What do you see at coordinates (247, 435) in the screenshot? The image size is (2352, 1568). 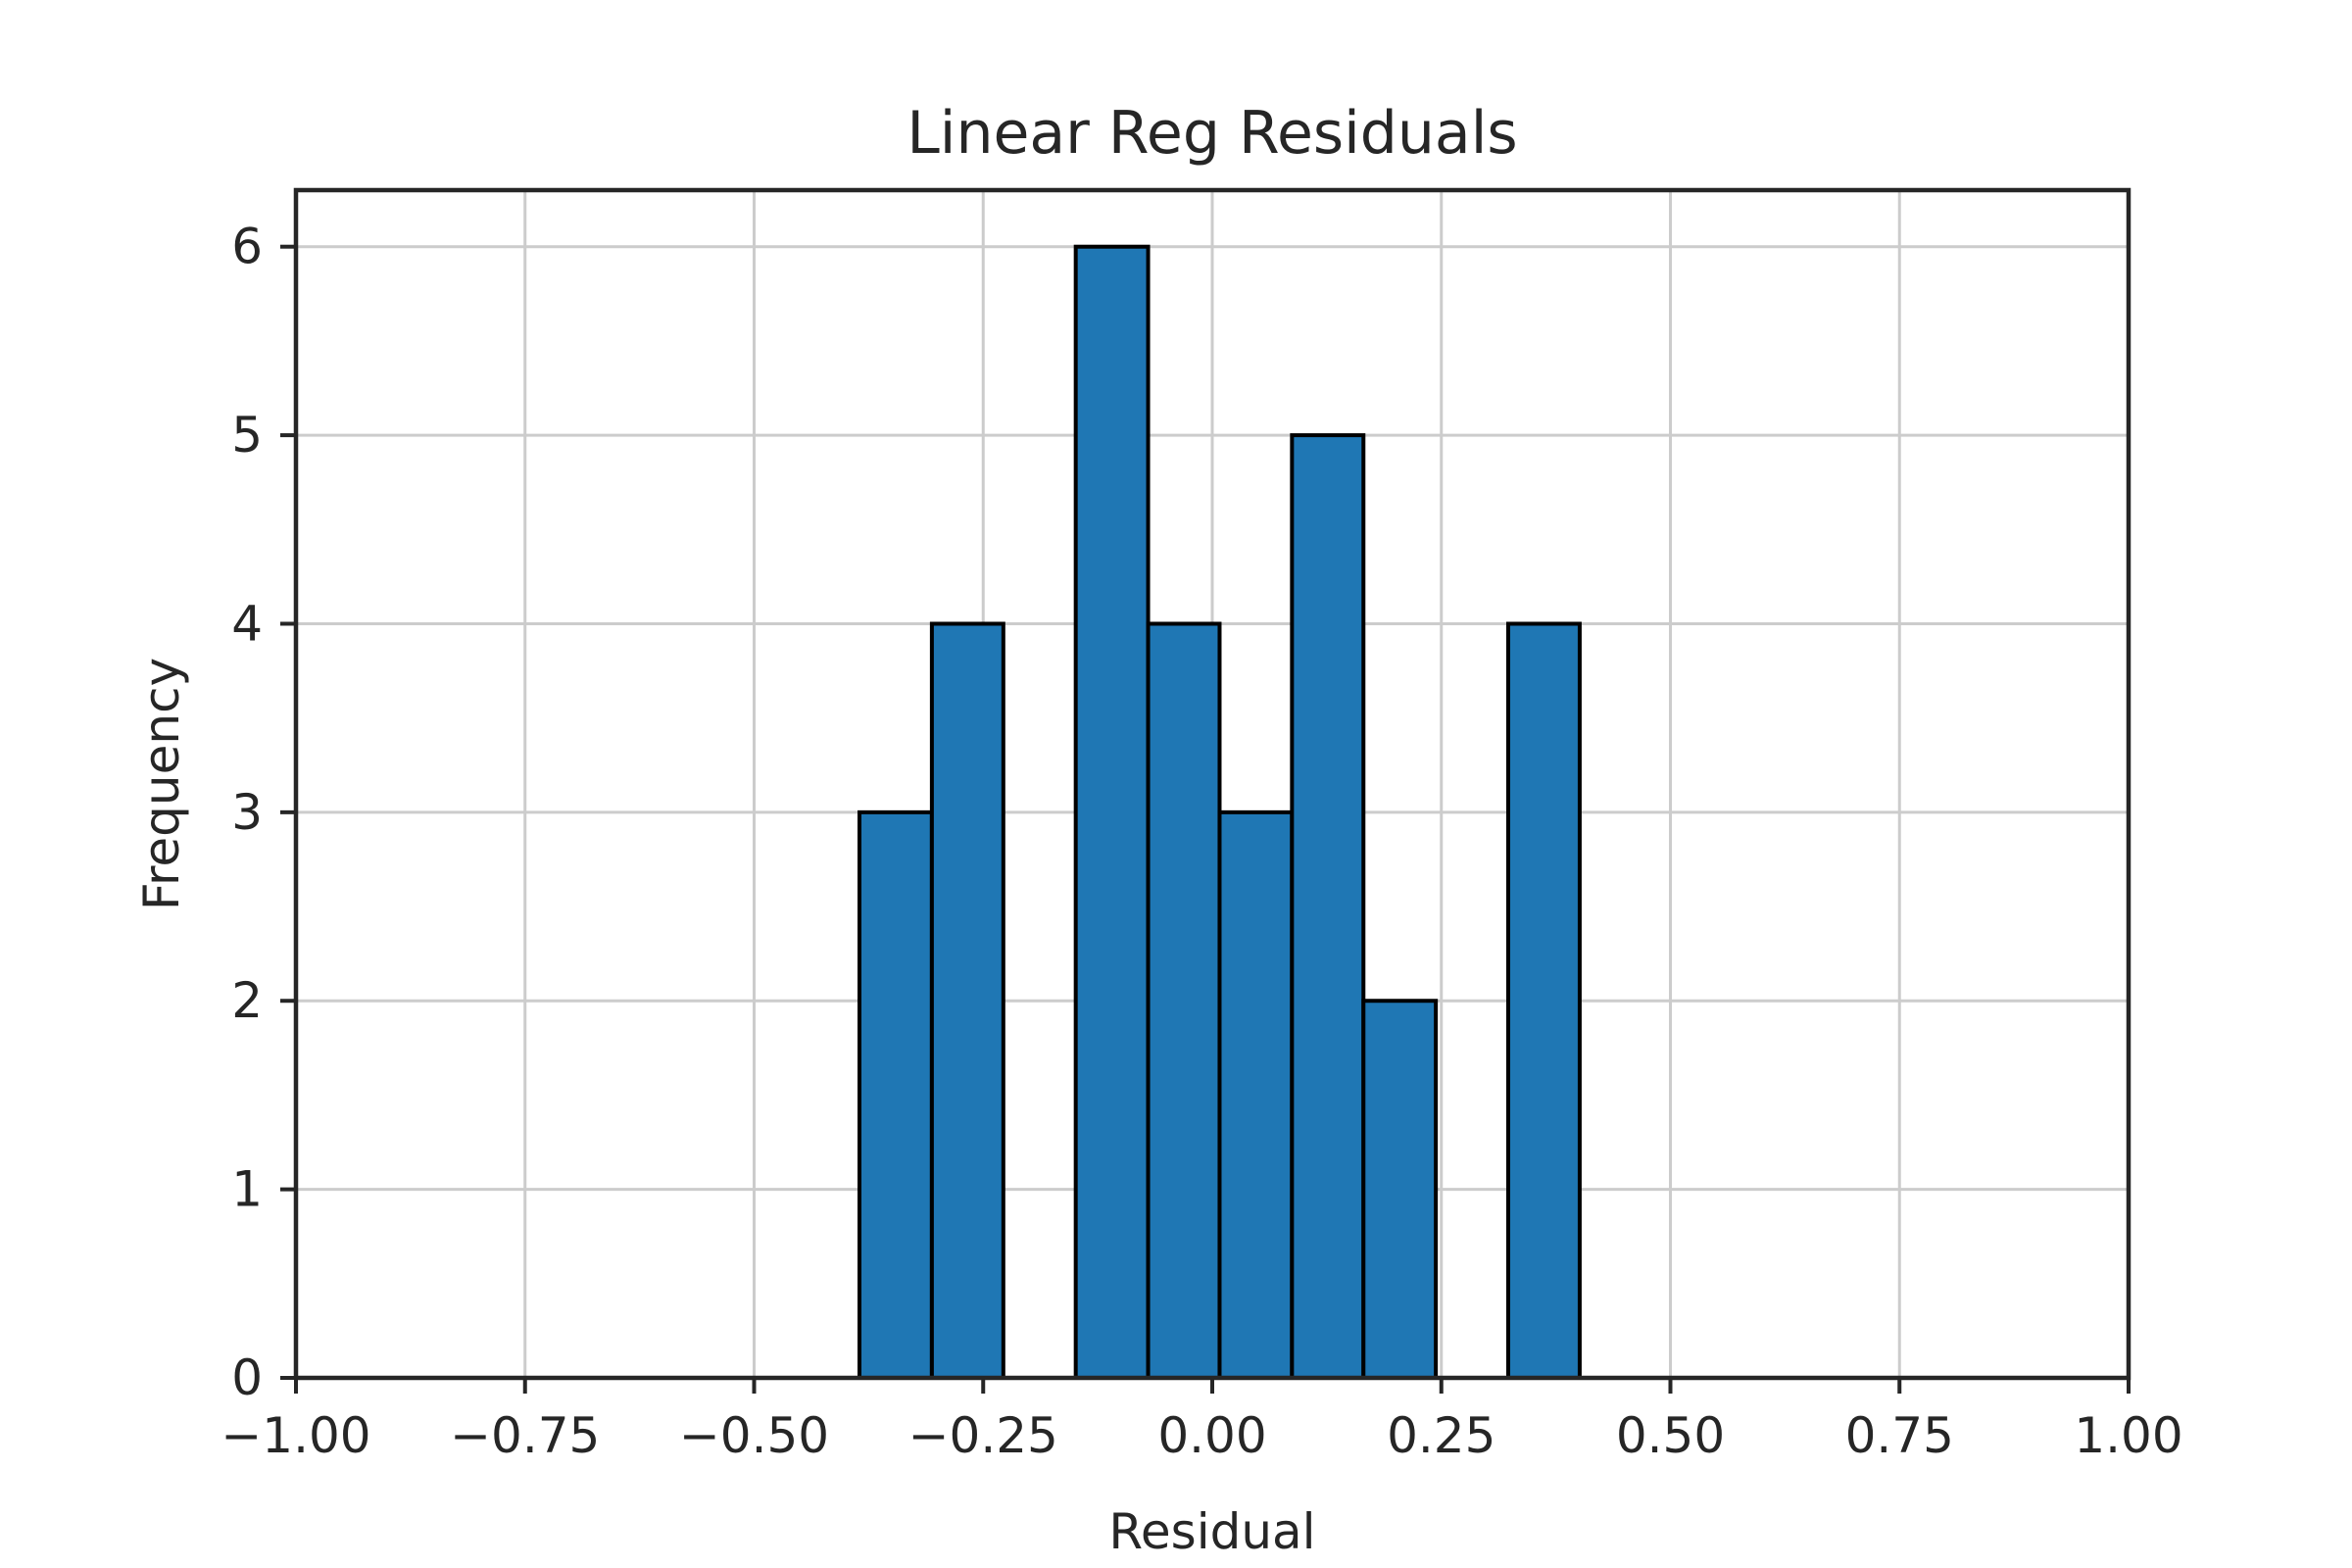 I see `y-tick-label: 5` at bounding box center [247, 435].